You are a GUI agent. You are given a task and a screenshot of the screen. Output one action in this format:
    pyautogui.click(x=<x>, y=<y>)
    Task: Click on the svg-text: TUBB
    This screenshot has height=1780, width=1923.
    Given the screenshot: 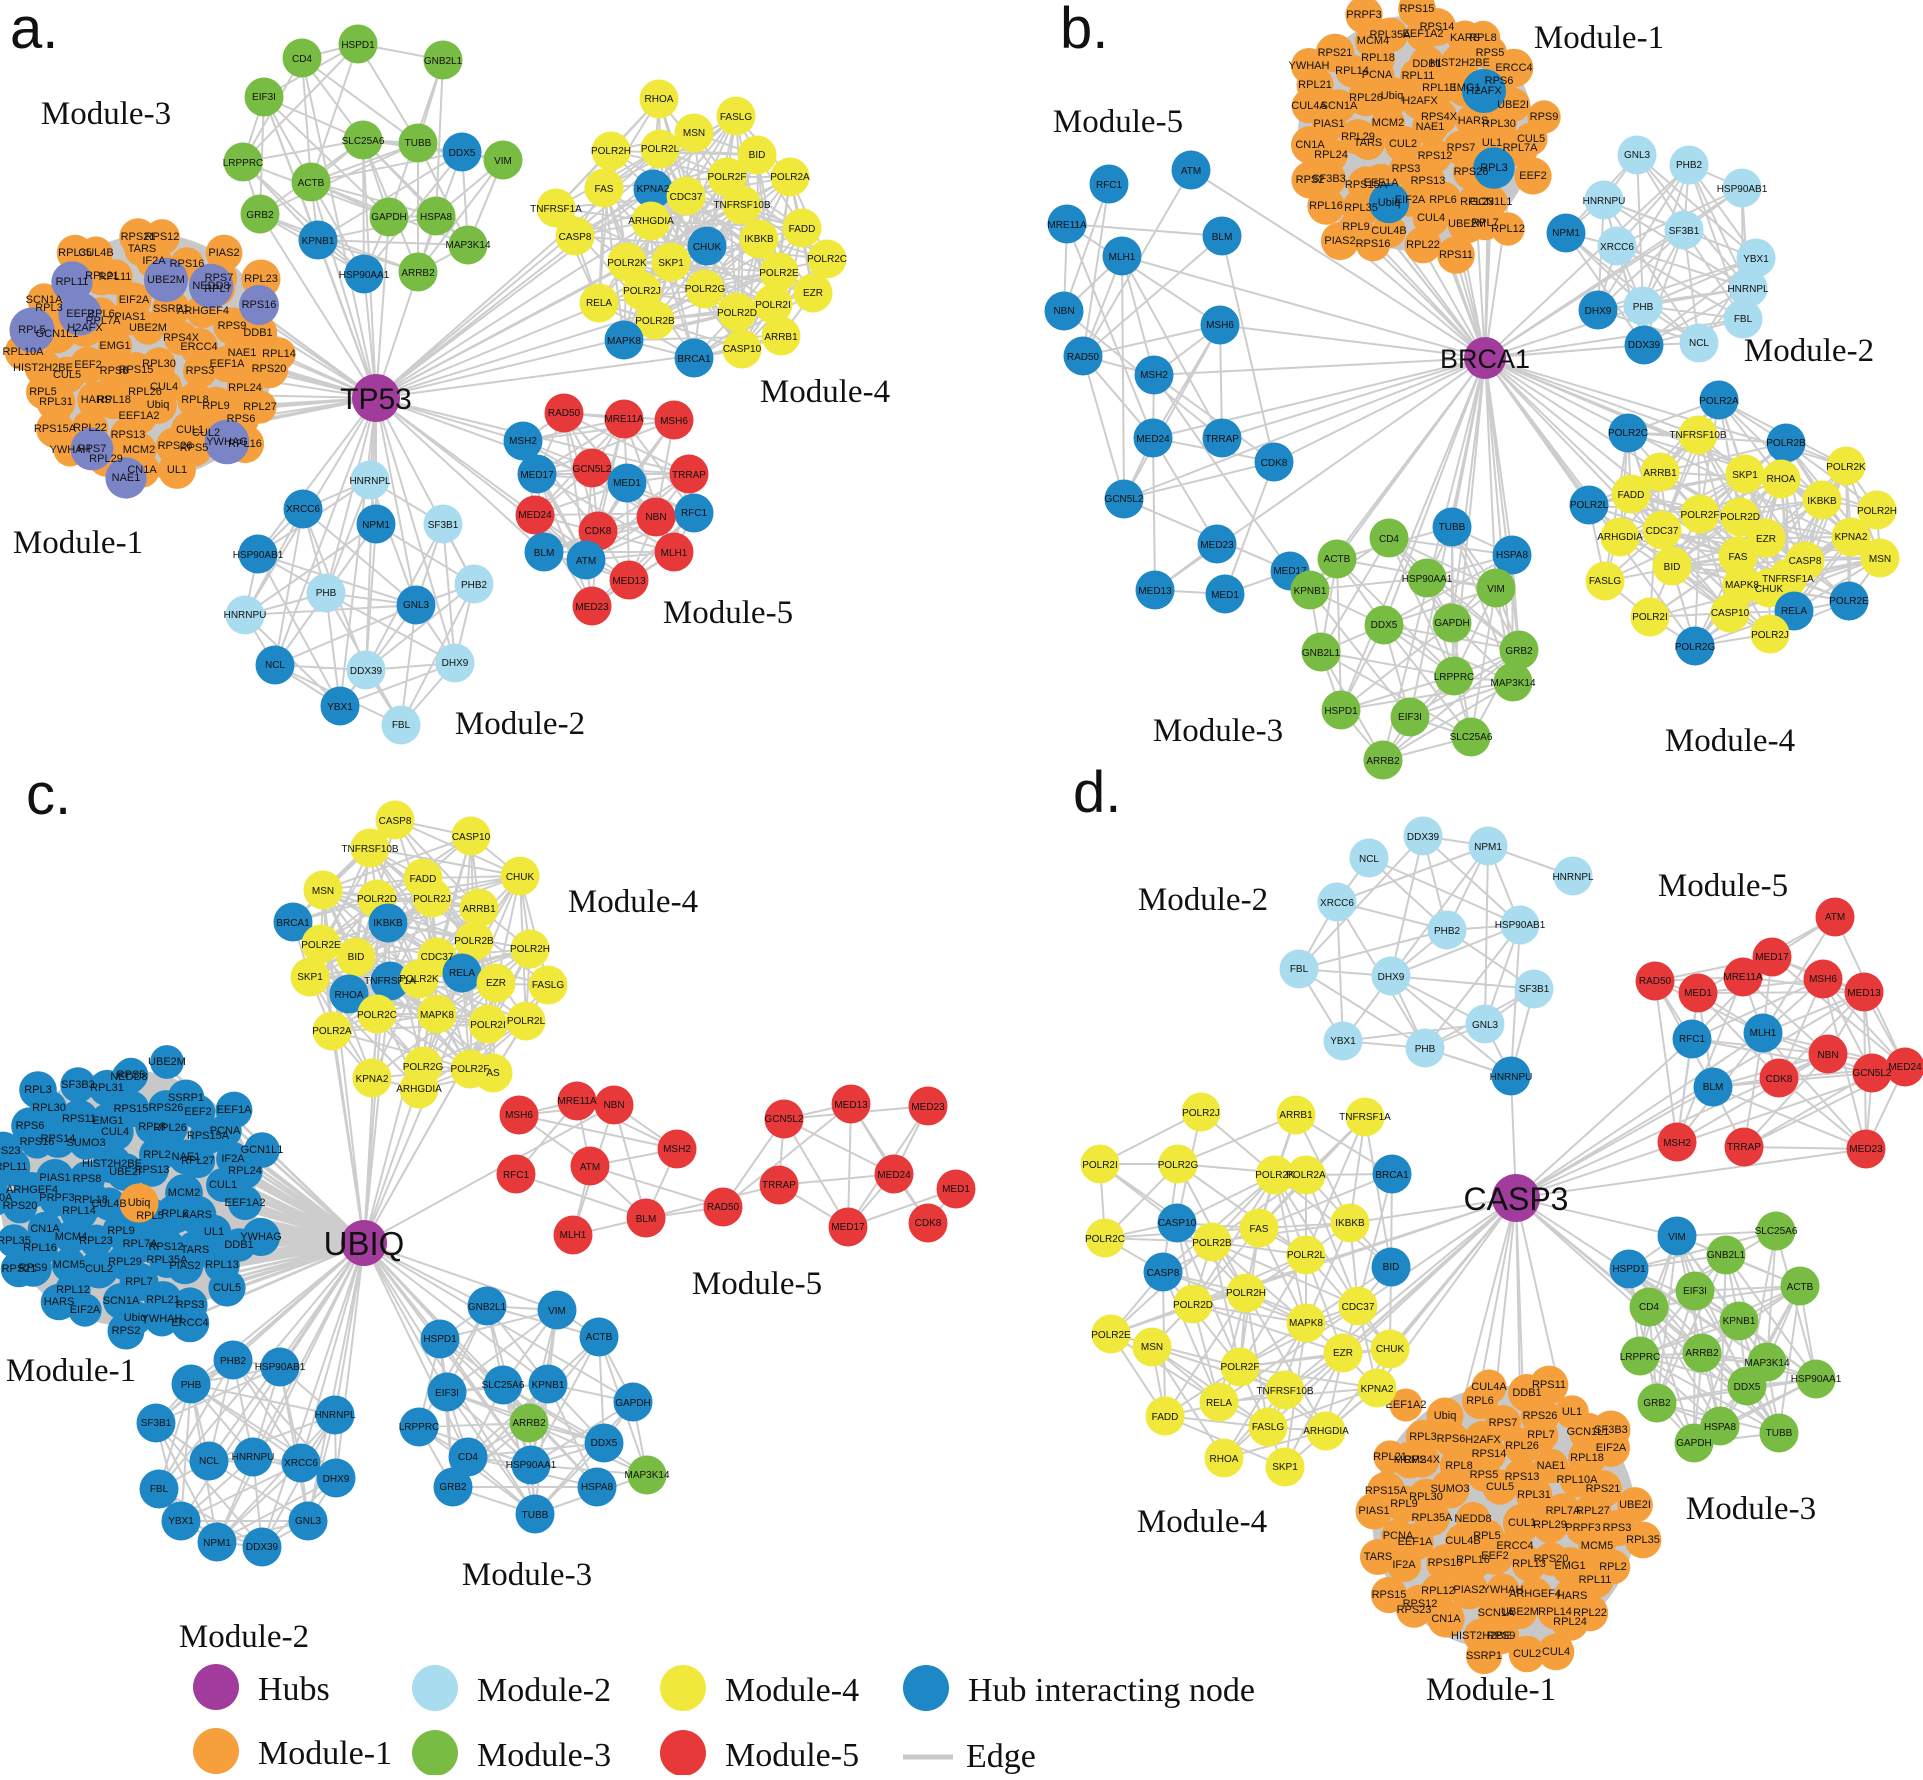 What is the action you would take?
    pyautogui.click(x=535, y=1515)
    